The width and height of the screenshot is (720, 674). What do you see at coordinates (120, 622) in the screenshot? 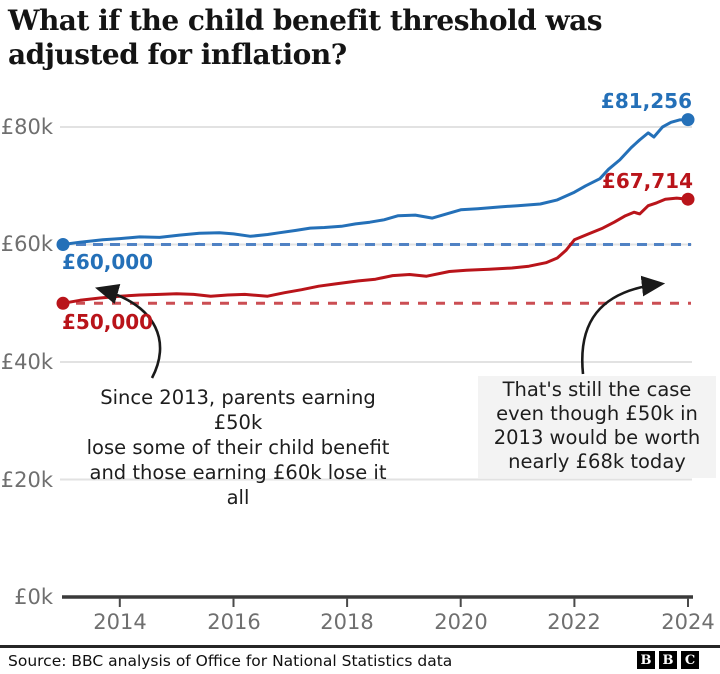
I see `x-tick-2014: 2014` at bounding box center [120, 622].